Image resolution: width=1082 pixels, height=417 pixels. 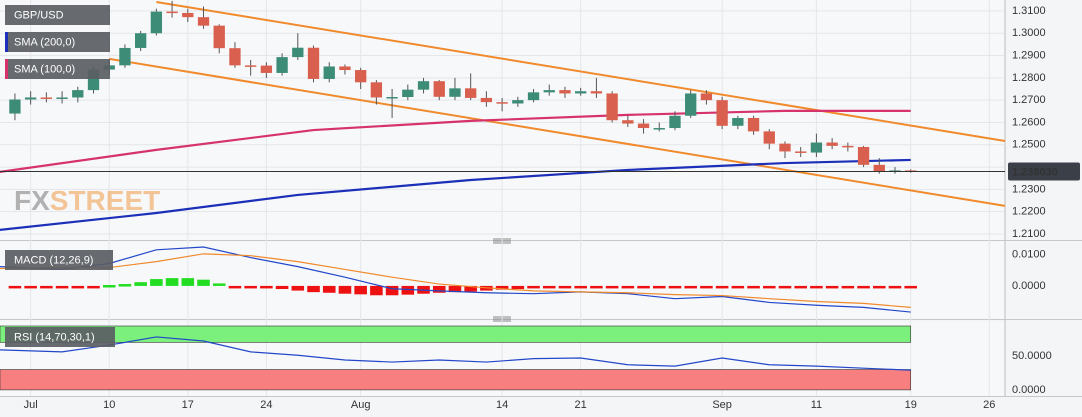 I want to click on watermark-part: STREET, so click(x=105, y=200).